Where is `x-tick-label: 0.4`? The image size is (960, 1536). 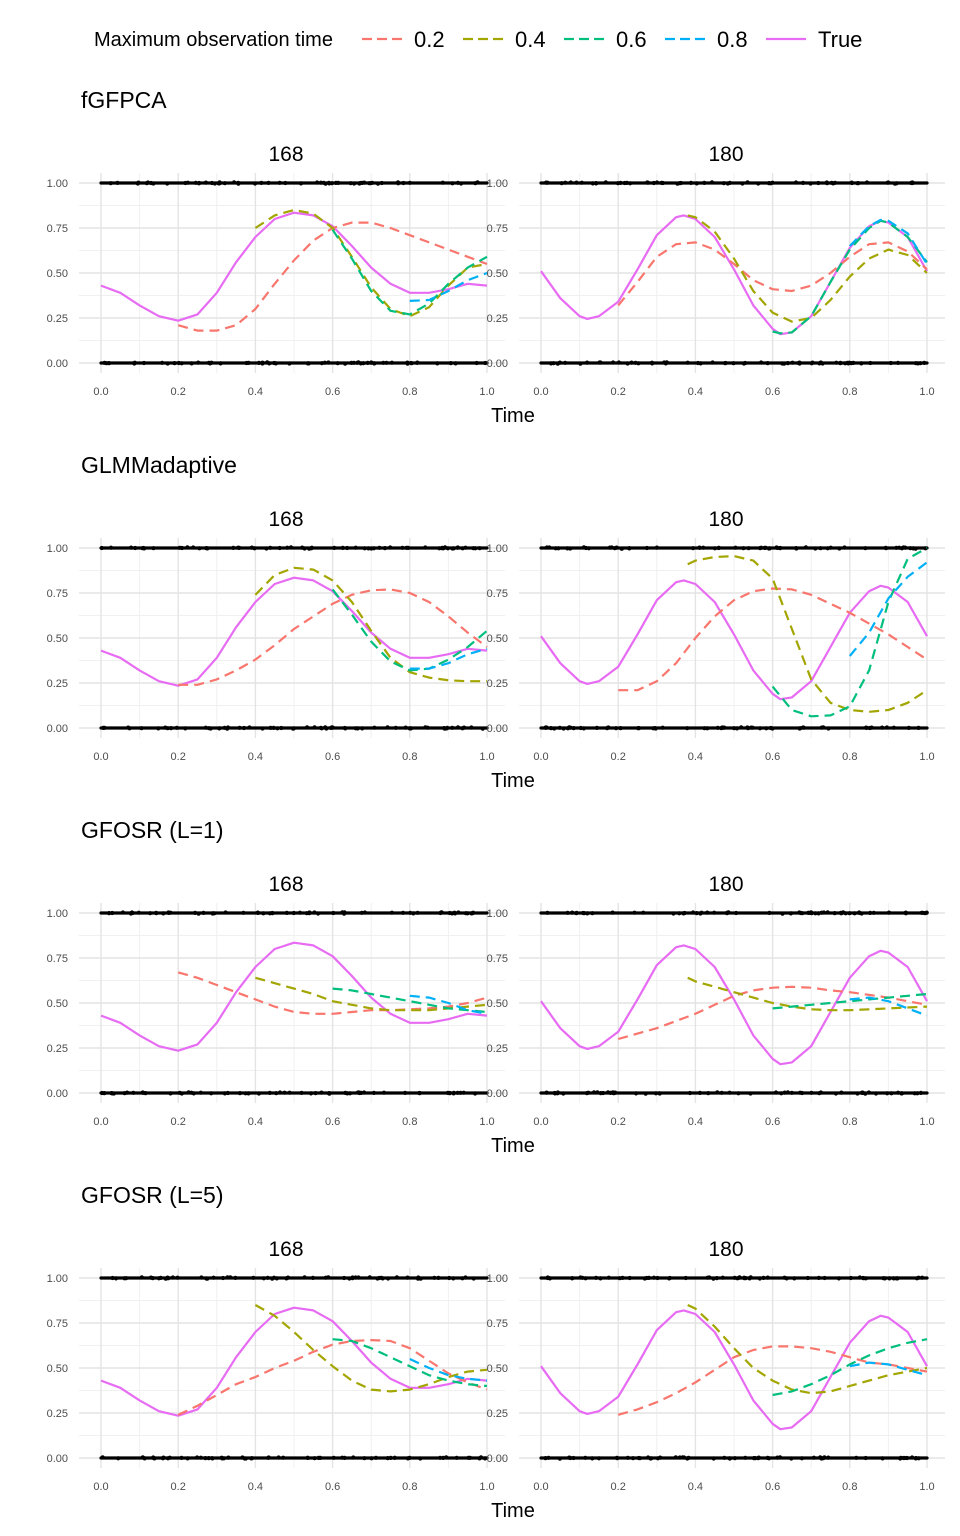
x-tick-label: 0.4 is located at coordinates (255, 1487).